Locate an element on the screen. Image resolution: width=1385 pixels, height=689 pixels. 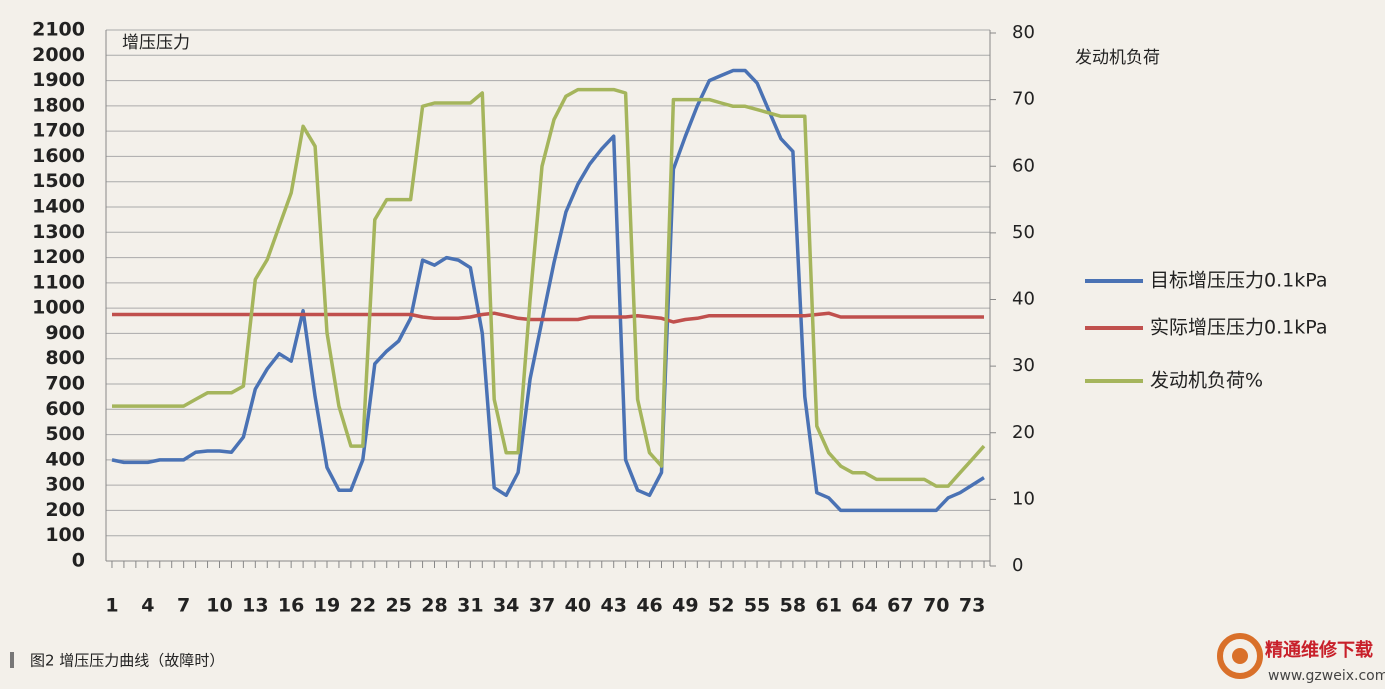
y-tick-label: 200 is located at coordinates (65, 510).